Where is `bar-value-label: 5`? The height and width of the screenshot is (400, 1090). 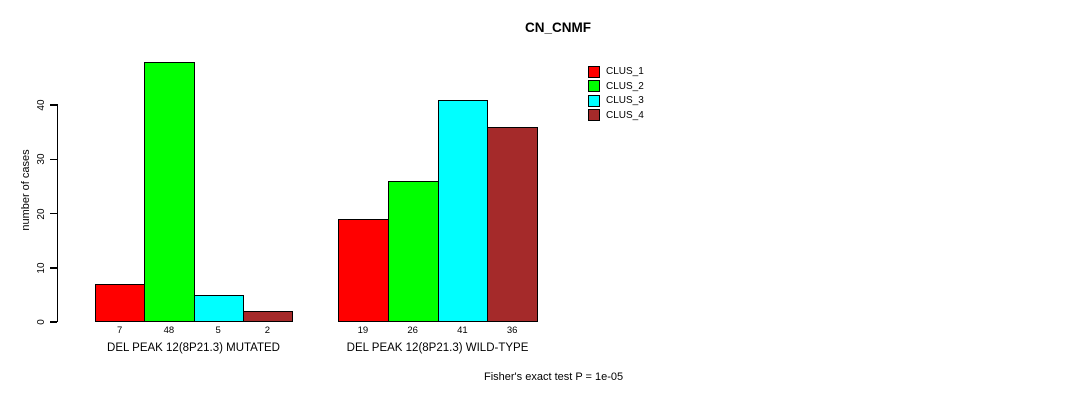
bar-value-label: 5 is located at coordinates (218, 330).